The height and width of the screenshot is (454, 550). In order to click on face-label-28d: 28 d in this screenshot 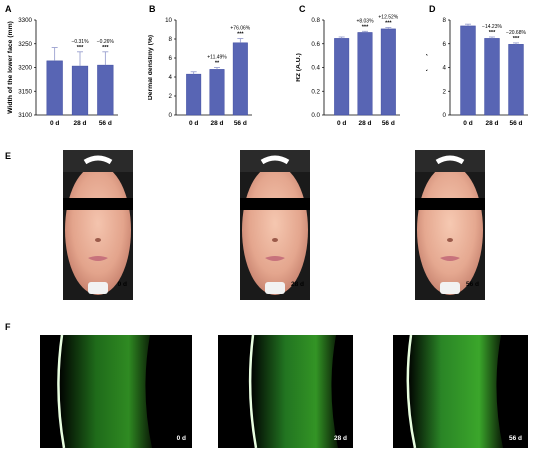, I will do `click(297, 284)`.